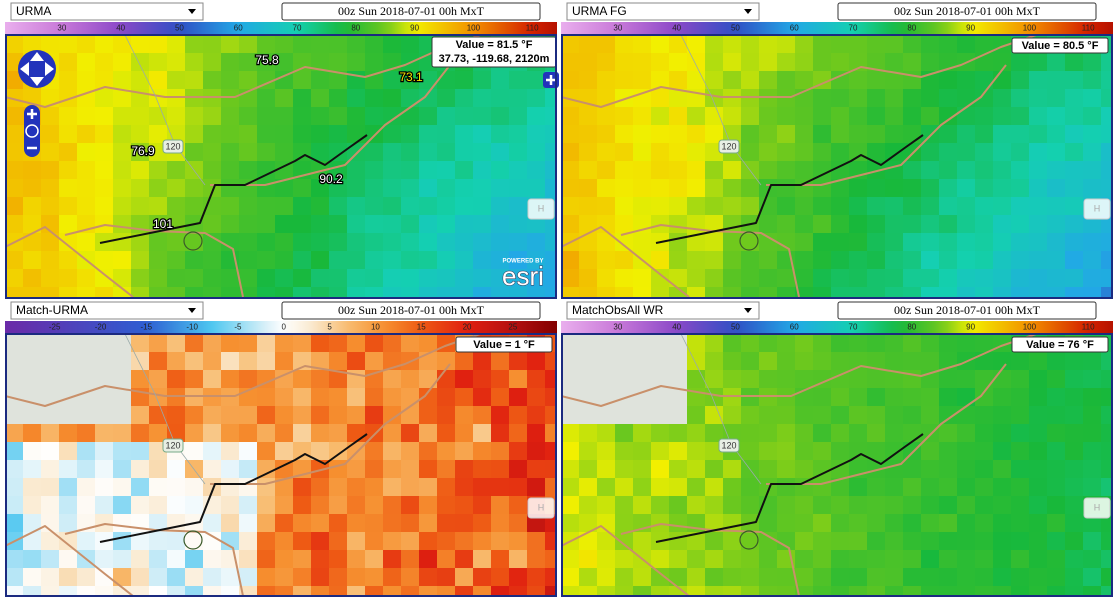 The image size is (1120, 607). I want to click on pan-control, so click(37, 69).